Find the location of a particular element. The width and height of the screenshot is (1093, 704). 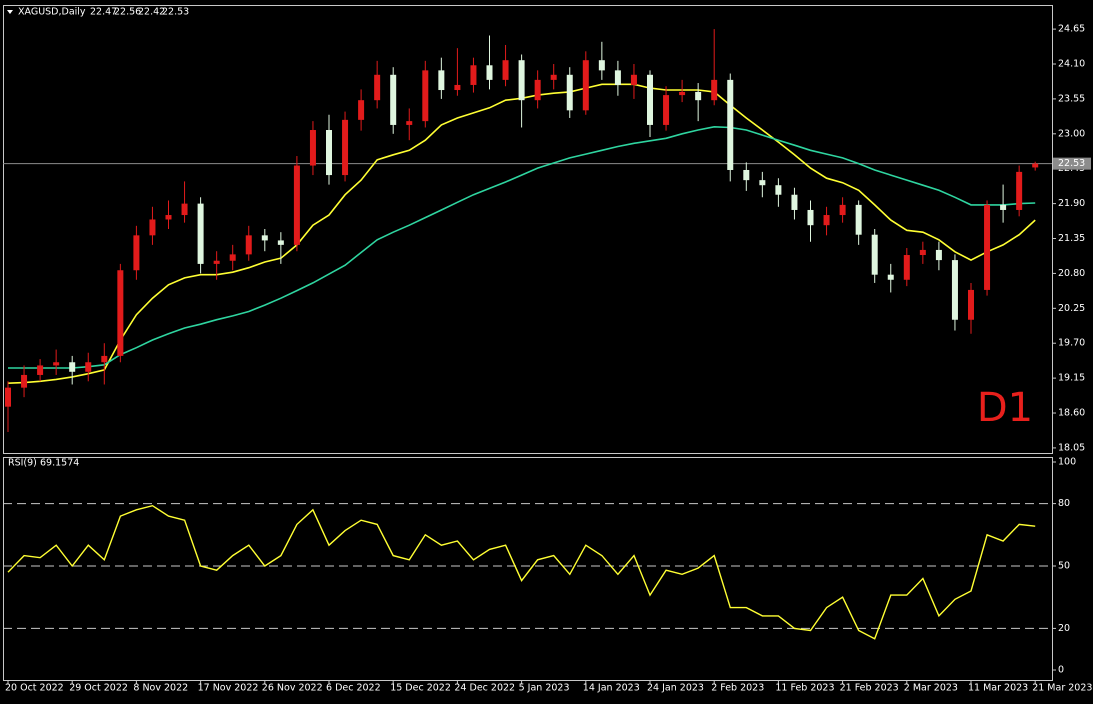

x-tick-label: 24 Jan 2023 is located at coordinates (675, 688).